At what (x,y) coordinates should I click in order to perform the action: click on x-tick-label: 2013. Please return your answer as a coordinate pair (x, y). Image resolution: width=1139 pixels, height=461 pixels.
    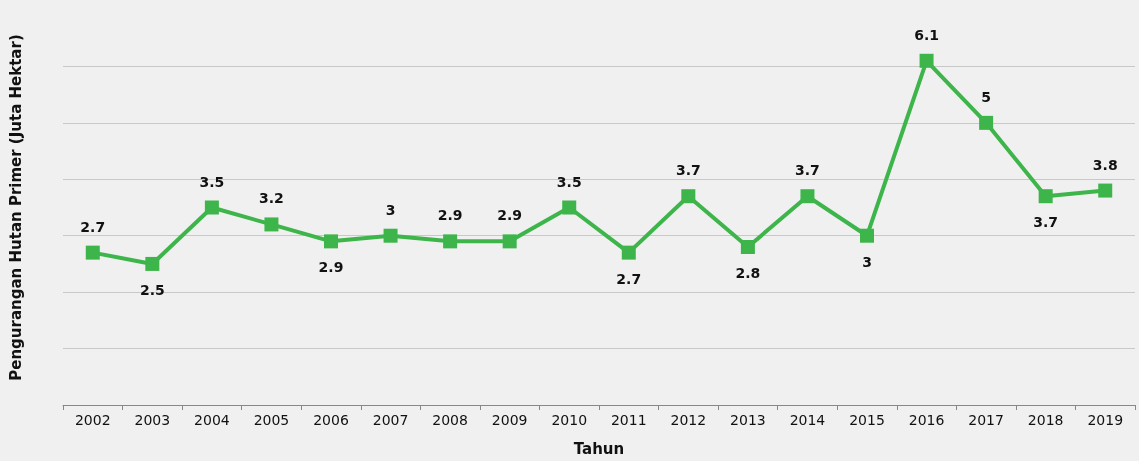
    Looking at the image, I should click on (748, 420).